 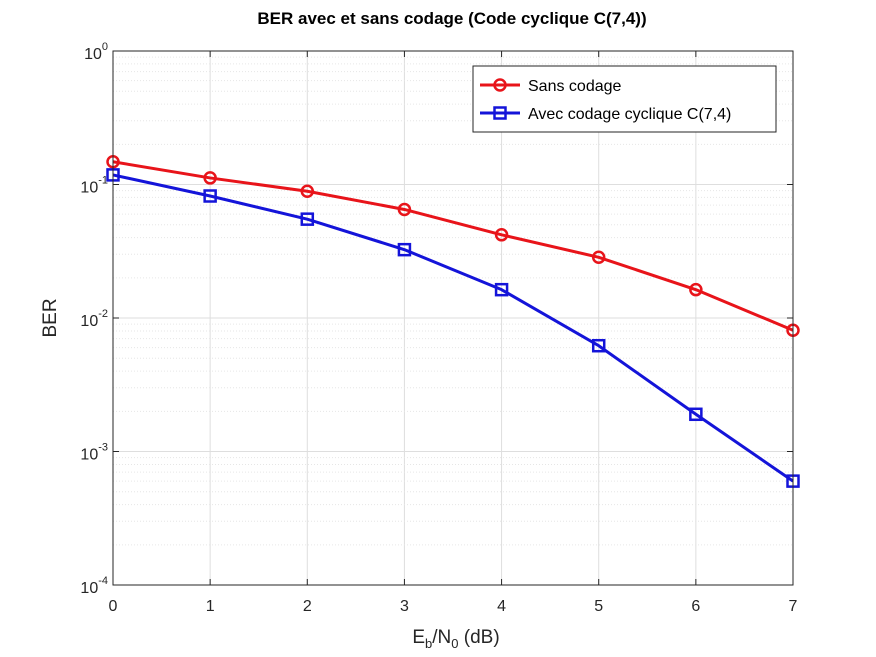 What do you see at coordinates (695, 606) in the screenshot?
I see `x-tick-label: 6` at bounding box center [695, 606].